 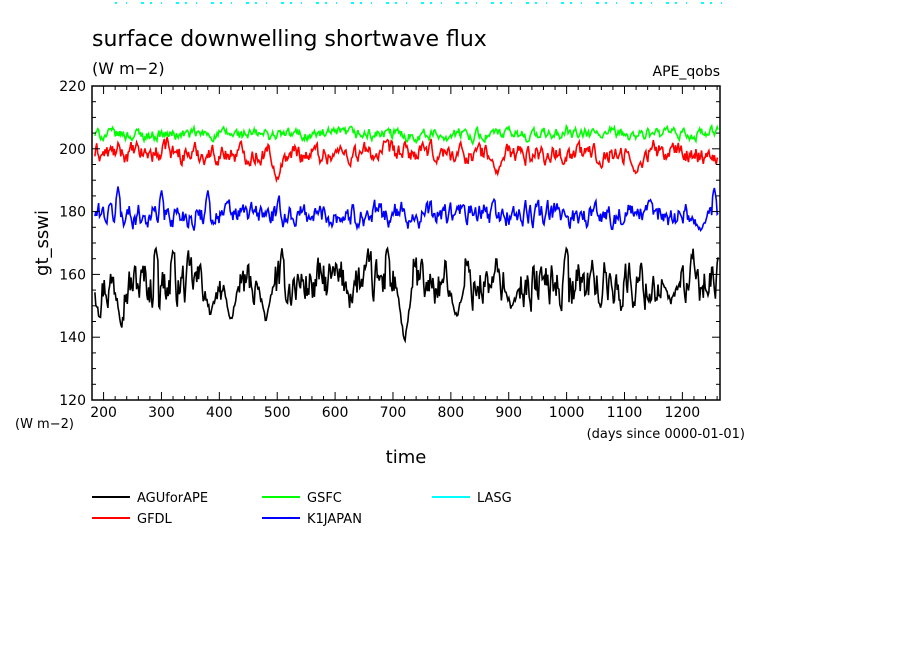 I want to click on legend-label: AGUforAPE, so click(x=172, y=498).